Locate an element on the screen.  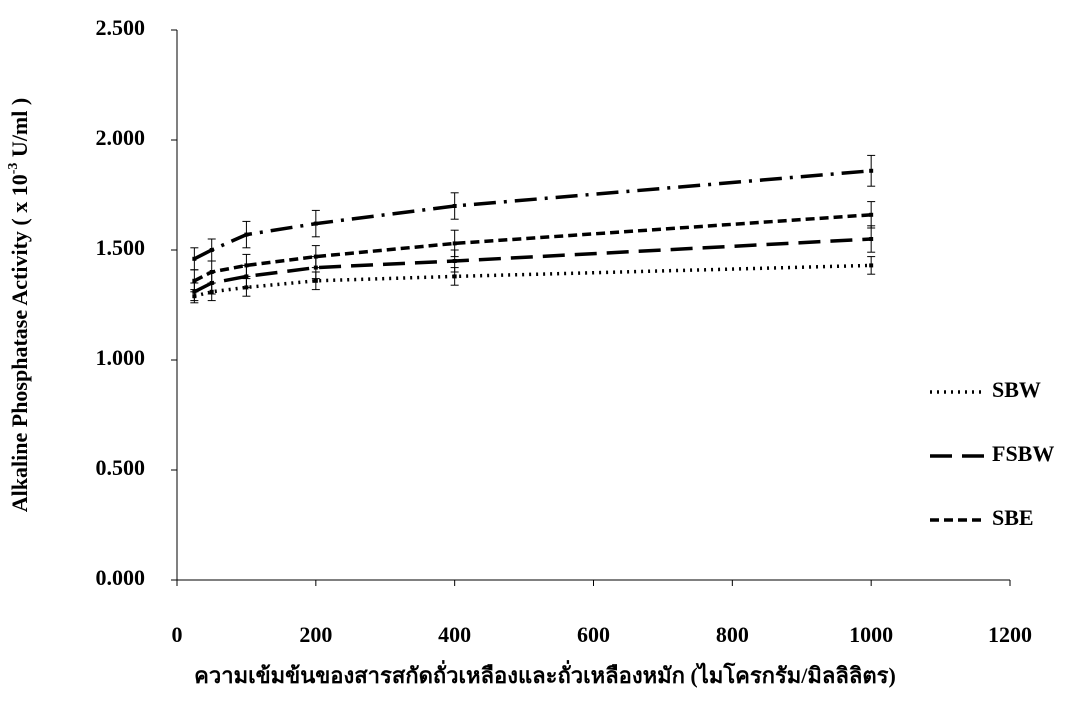
x-tick-label: 1200 is located at coordinates (1010, 634).